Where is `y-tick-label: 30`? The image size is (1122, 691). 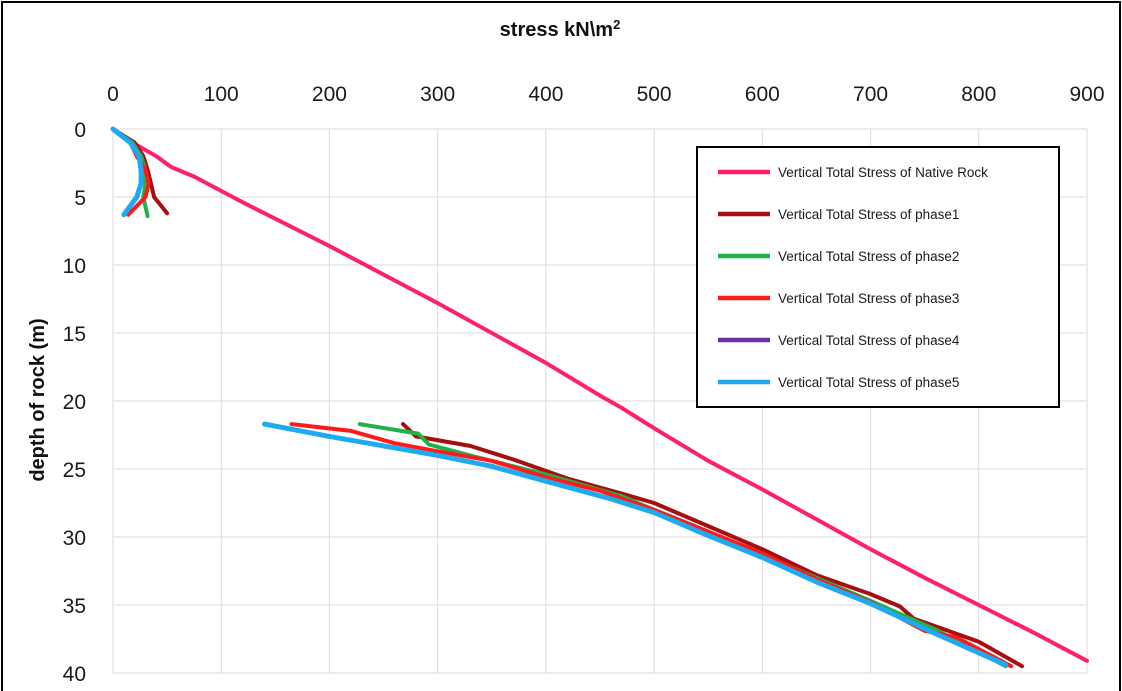 y-tick-label: 30 is located at coordinates (74, 538).